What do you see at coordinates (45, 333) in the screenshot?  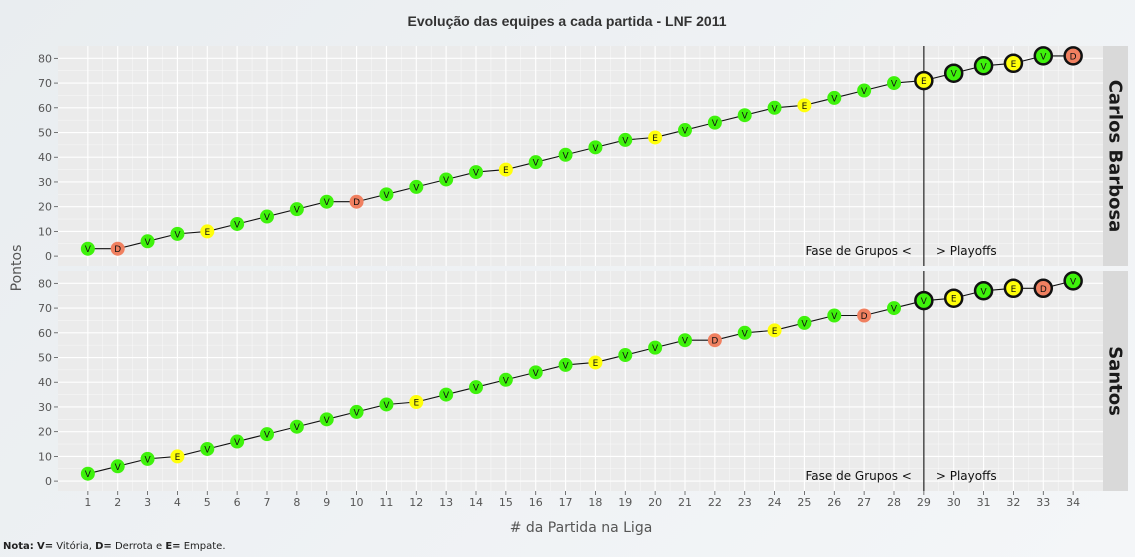 I see `y-tick-label: 60` at bounding box center [45, 333].